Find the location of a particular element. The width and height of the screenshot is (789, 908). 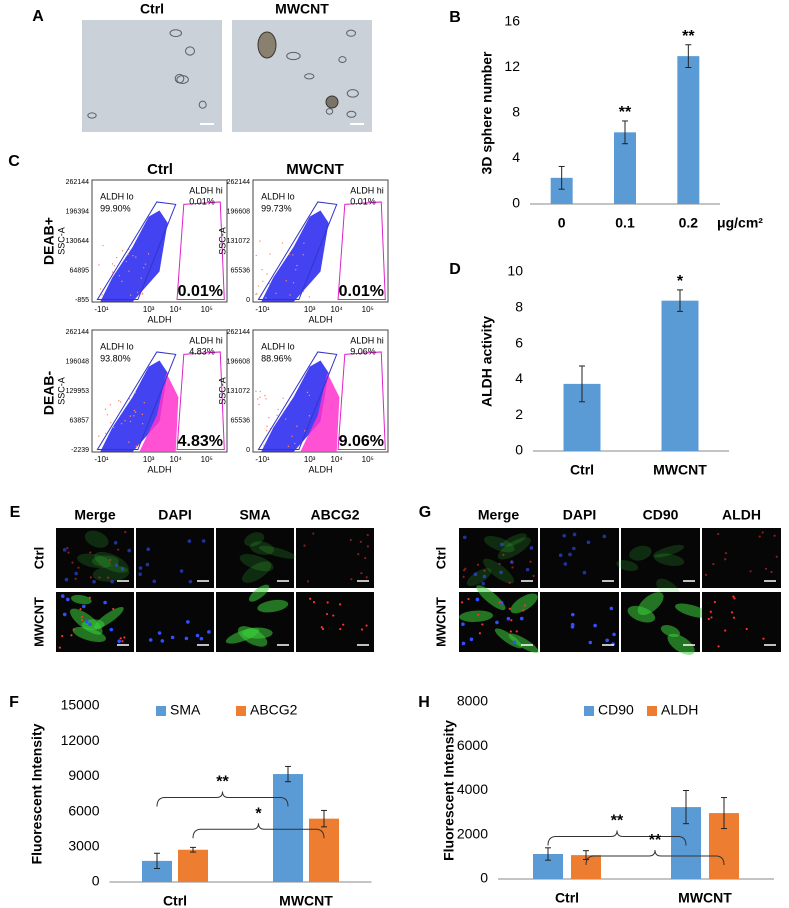

y-tick-label: 12 is located at coordinates (512, 66).